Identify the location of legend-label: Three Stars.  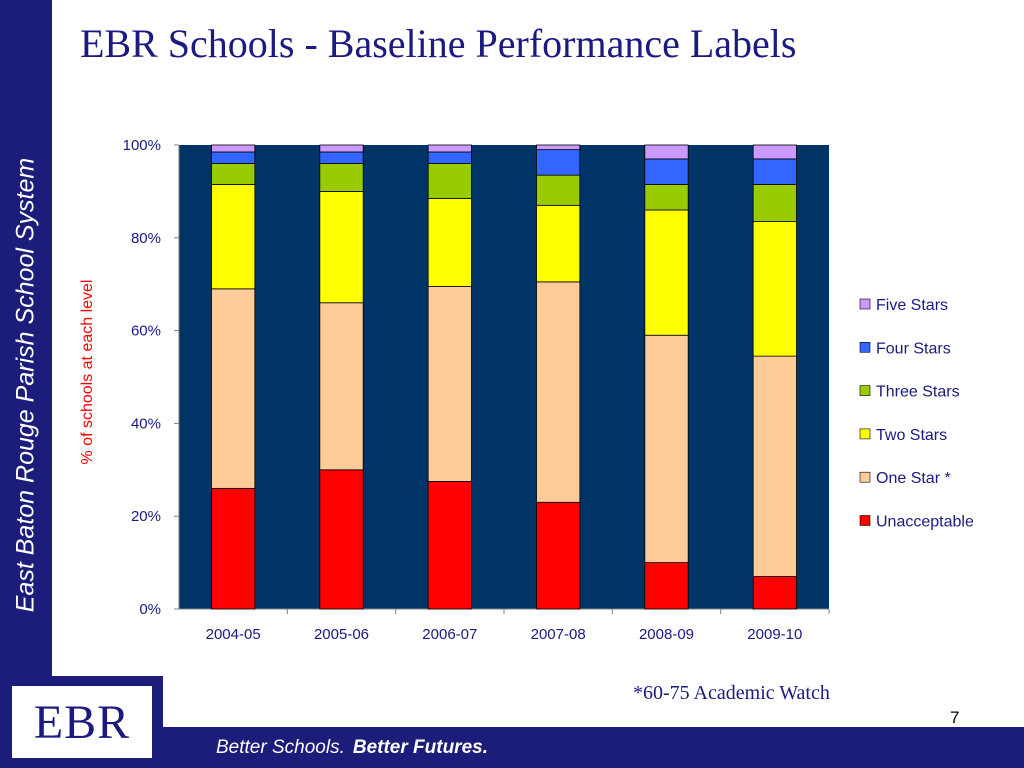
(918, 392).